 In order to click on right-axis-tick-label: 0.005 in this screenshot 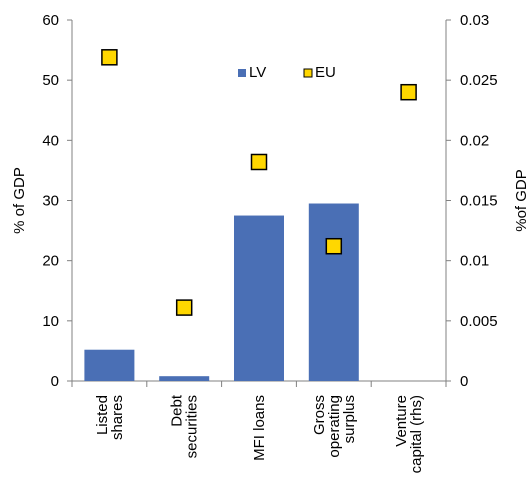, I will do `click(479, 321)`.